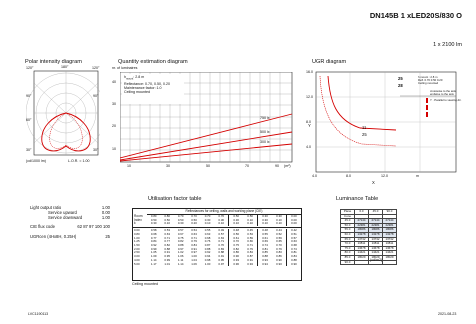 This screenshot has height=324, width=476. I want to click on utilisation-cell: 0.93, so click(236, 260).